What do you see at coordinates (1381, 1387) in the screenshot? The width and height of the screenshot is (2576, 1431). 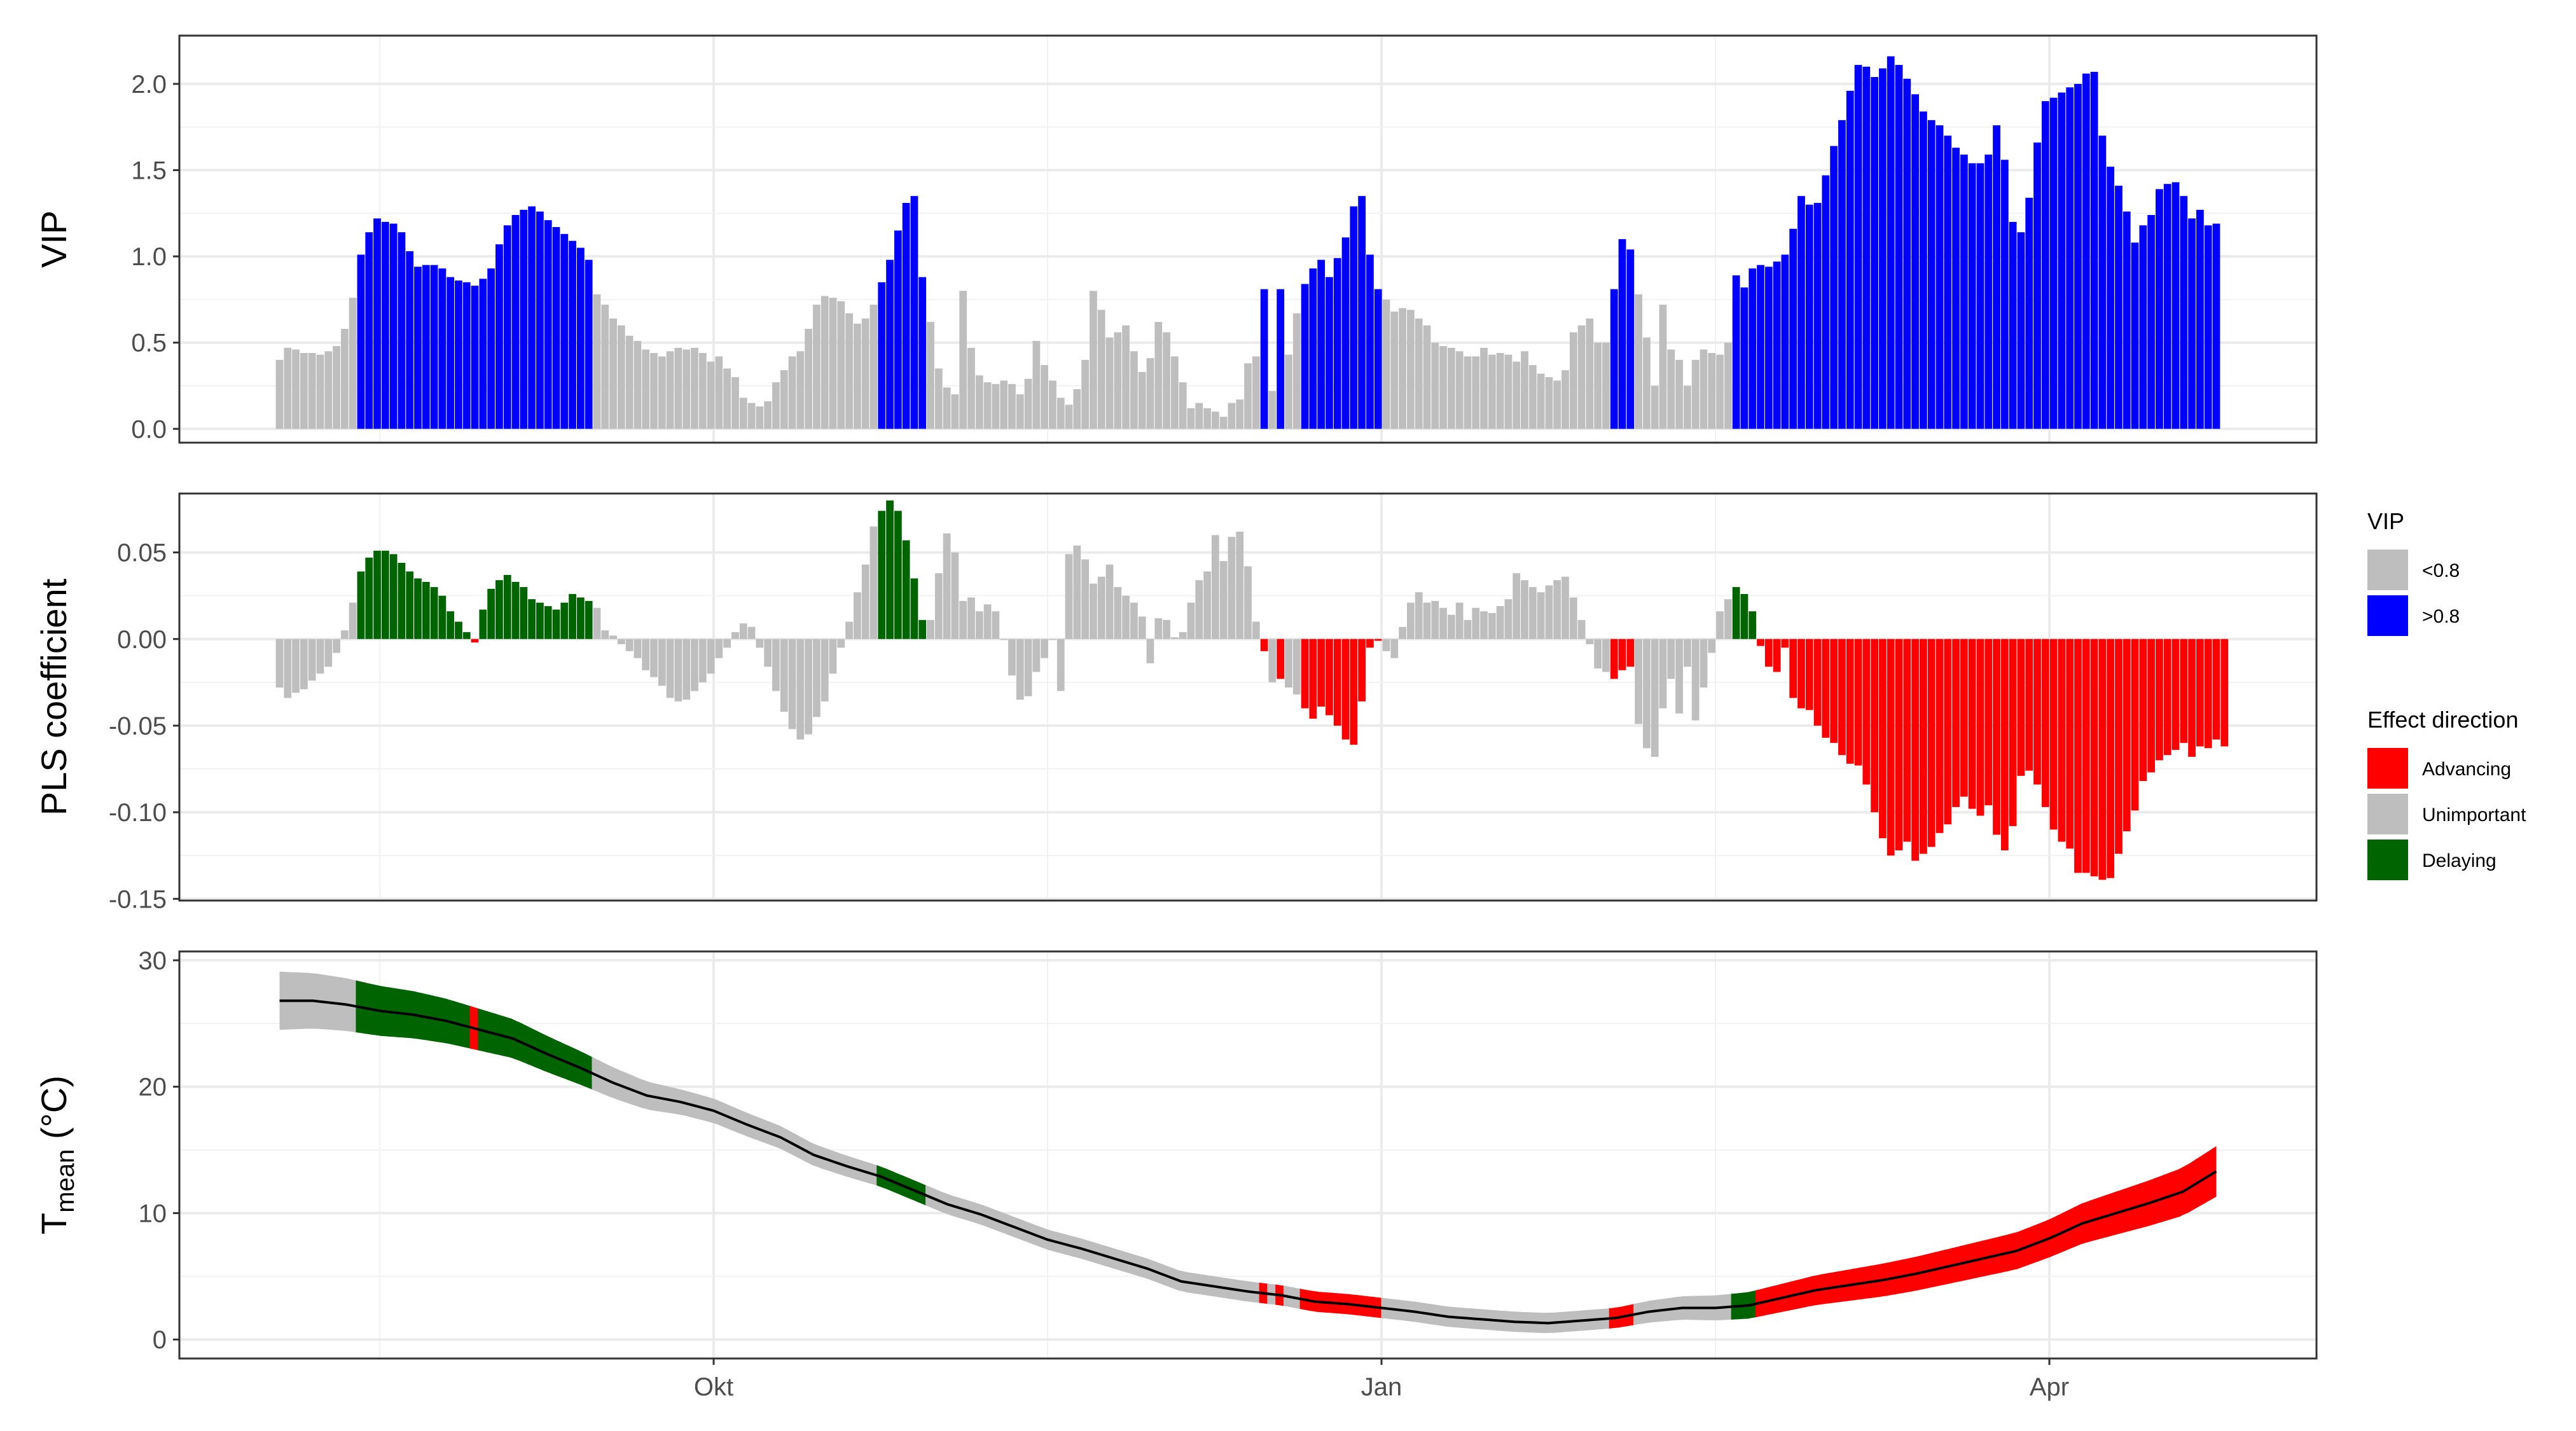 I see `x-tick-label: Jan` at bounding box center [1381, 1387].